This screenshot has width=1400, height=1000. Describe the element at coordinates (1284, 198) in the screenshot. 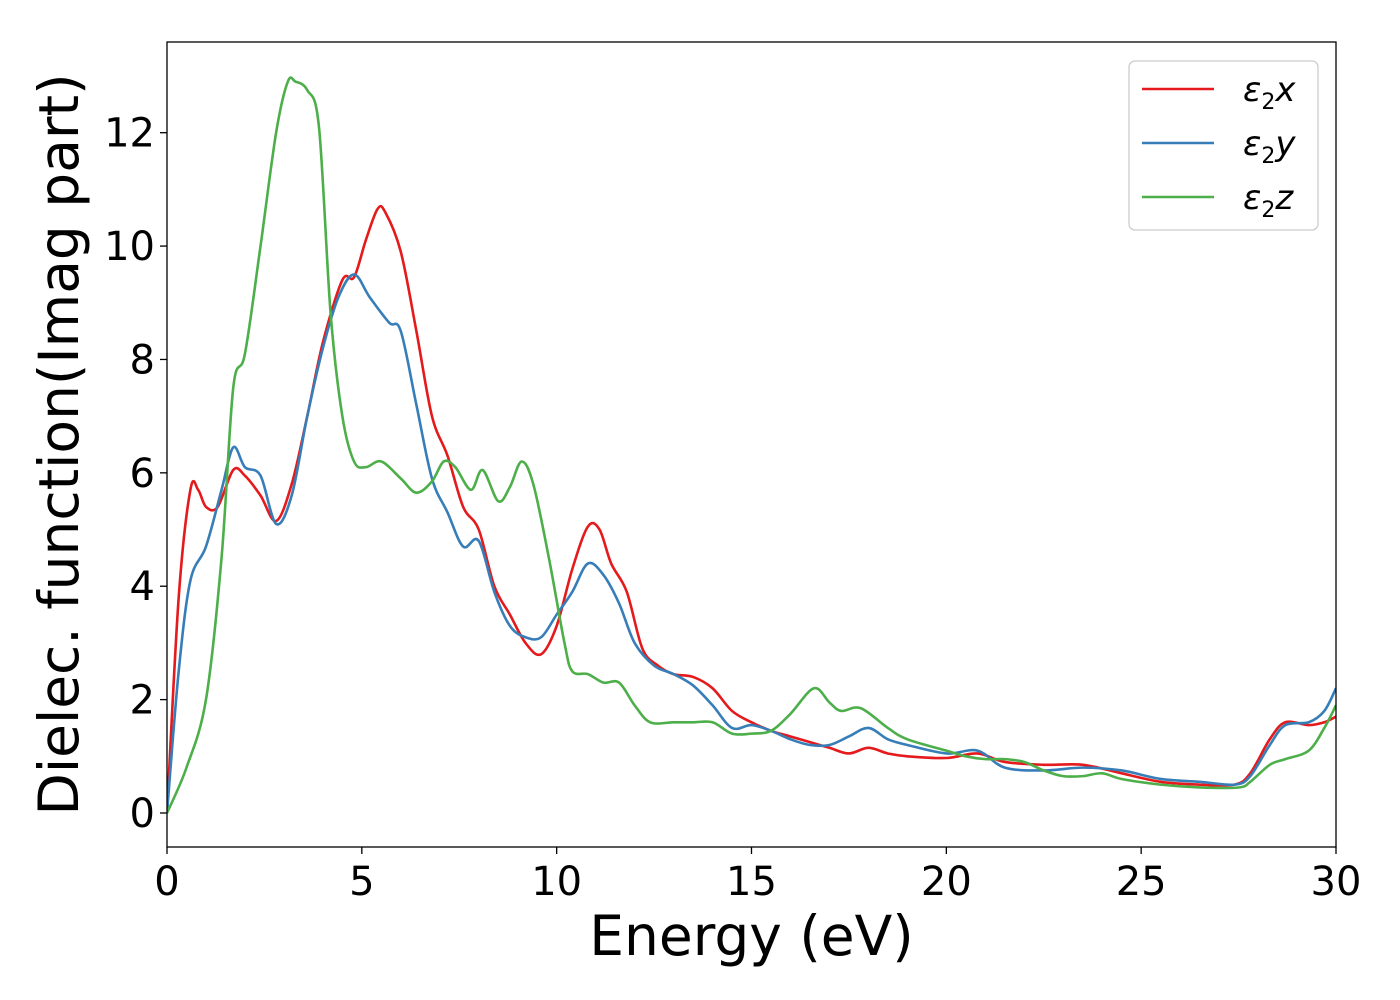

I see `legend-label-suffix: z` at that location.